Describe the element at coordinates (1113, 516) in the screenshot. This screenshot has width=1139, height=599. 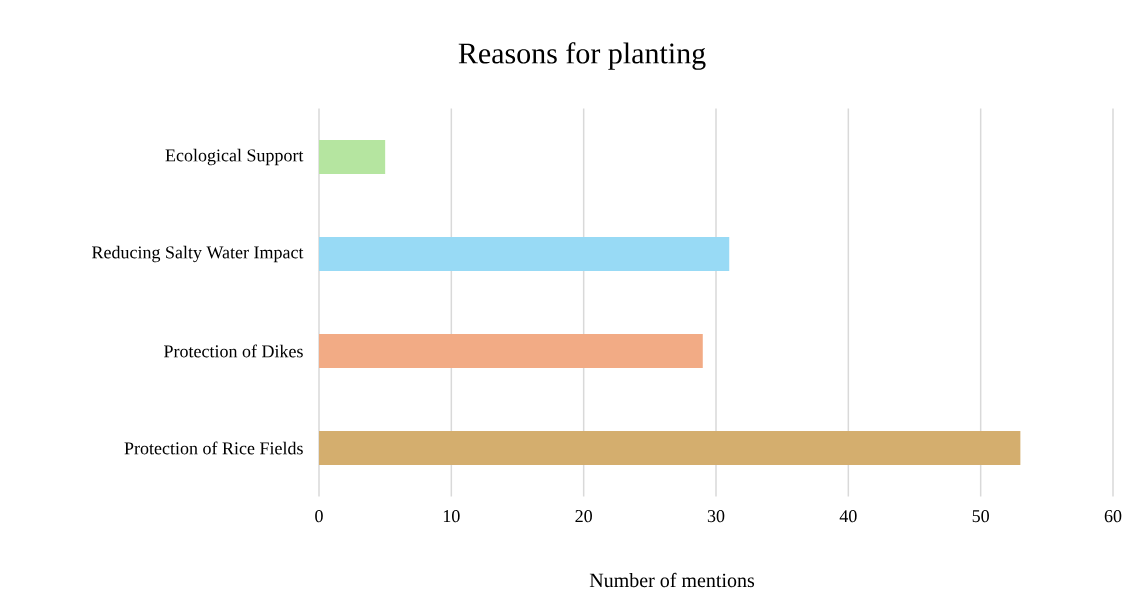
I see `x-tick-label: 60` at that location.